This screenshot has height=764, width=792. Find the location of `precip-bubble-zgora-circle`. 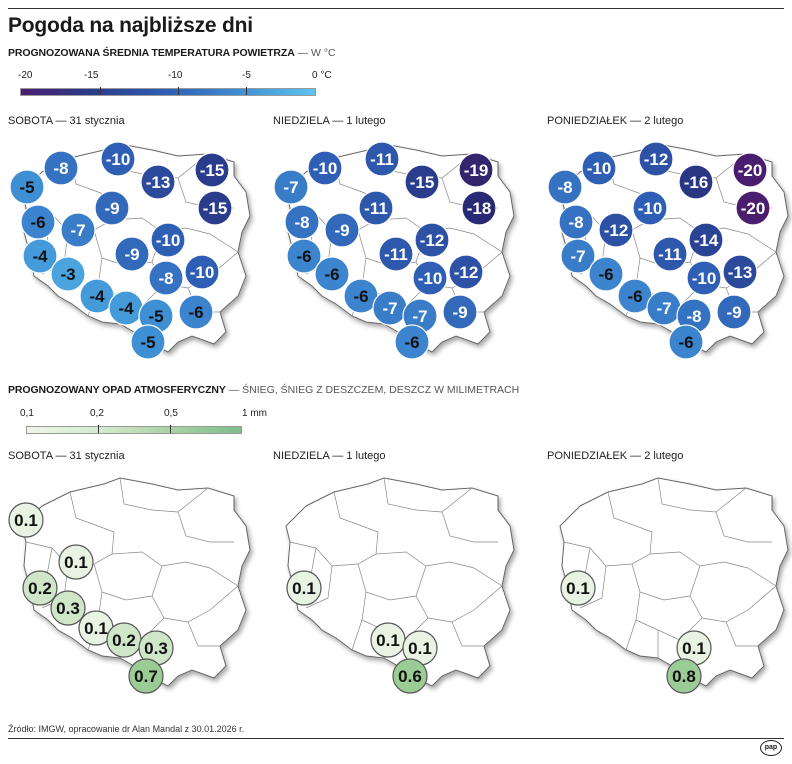

precip-bubble-zgora-circle is located at coordinates (578, 588).